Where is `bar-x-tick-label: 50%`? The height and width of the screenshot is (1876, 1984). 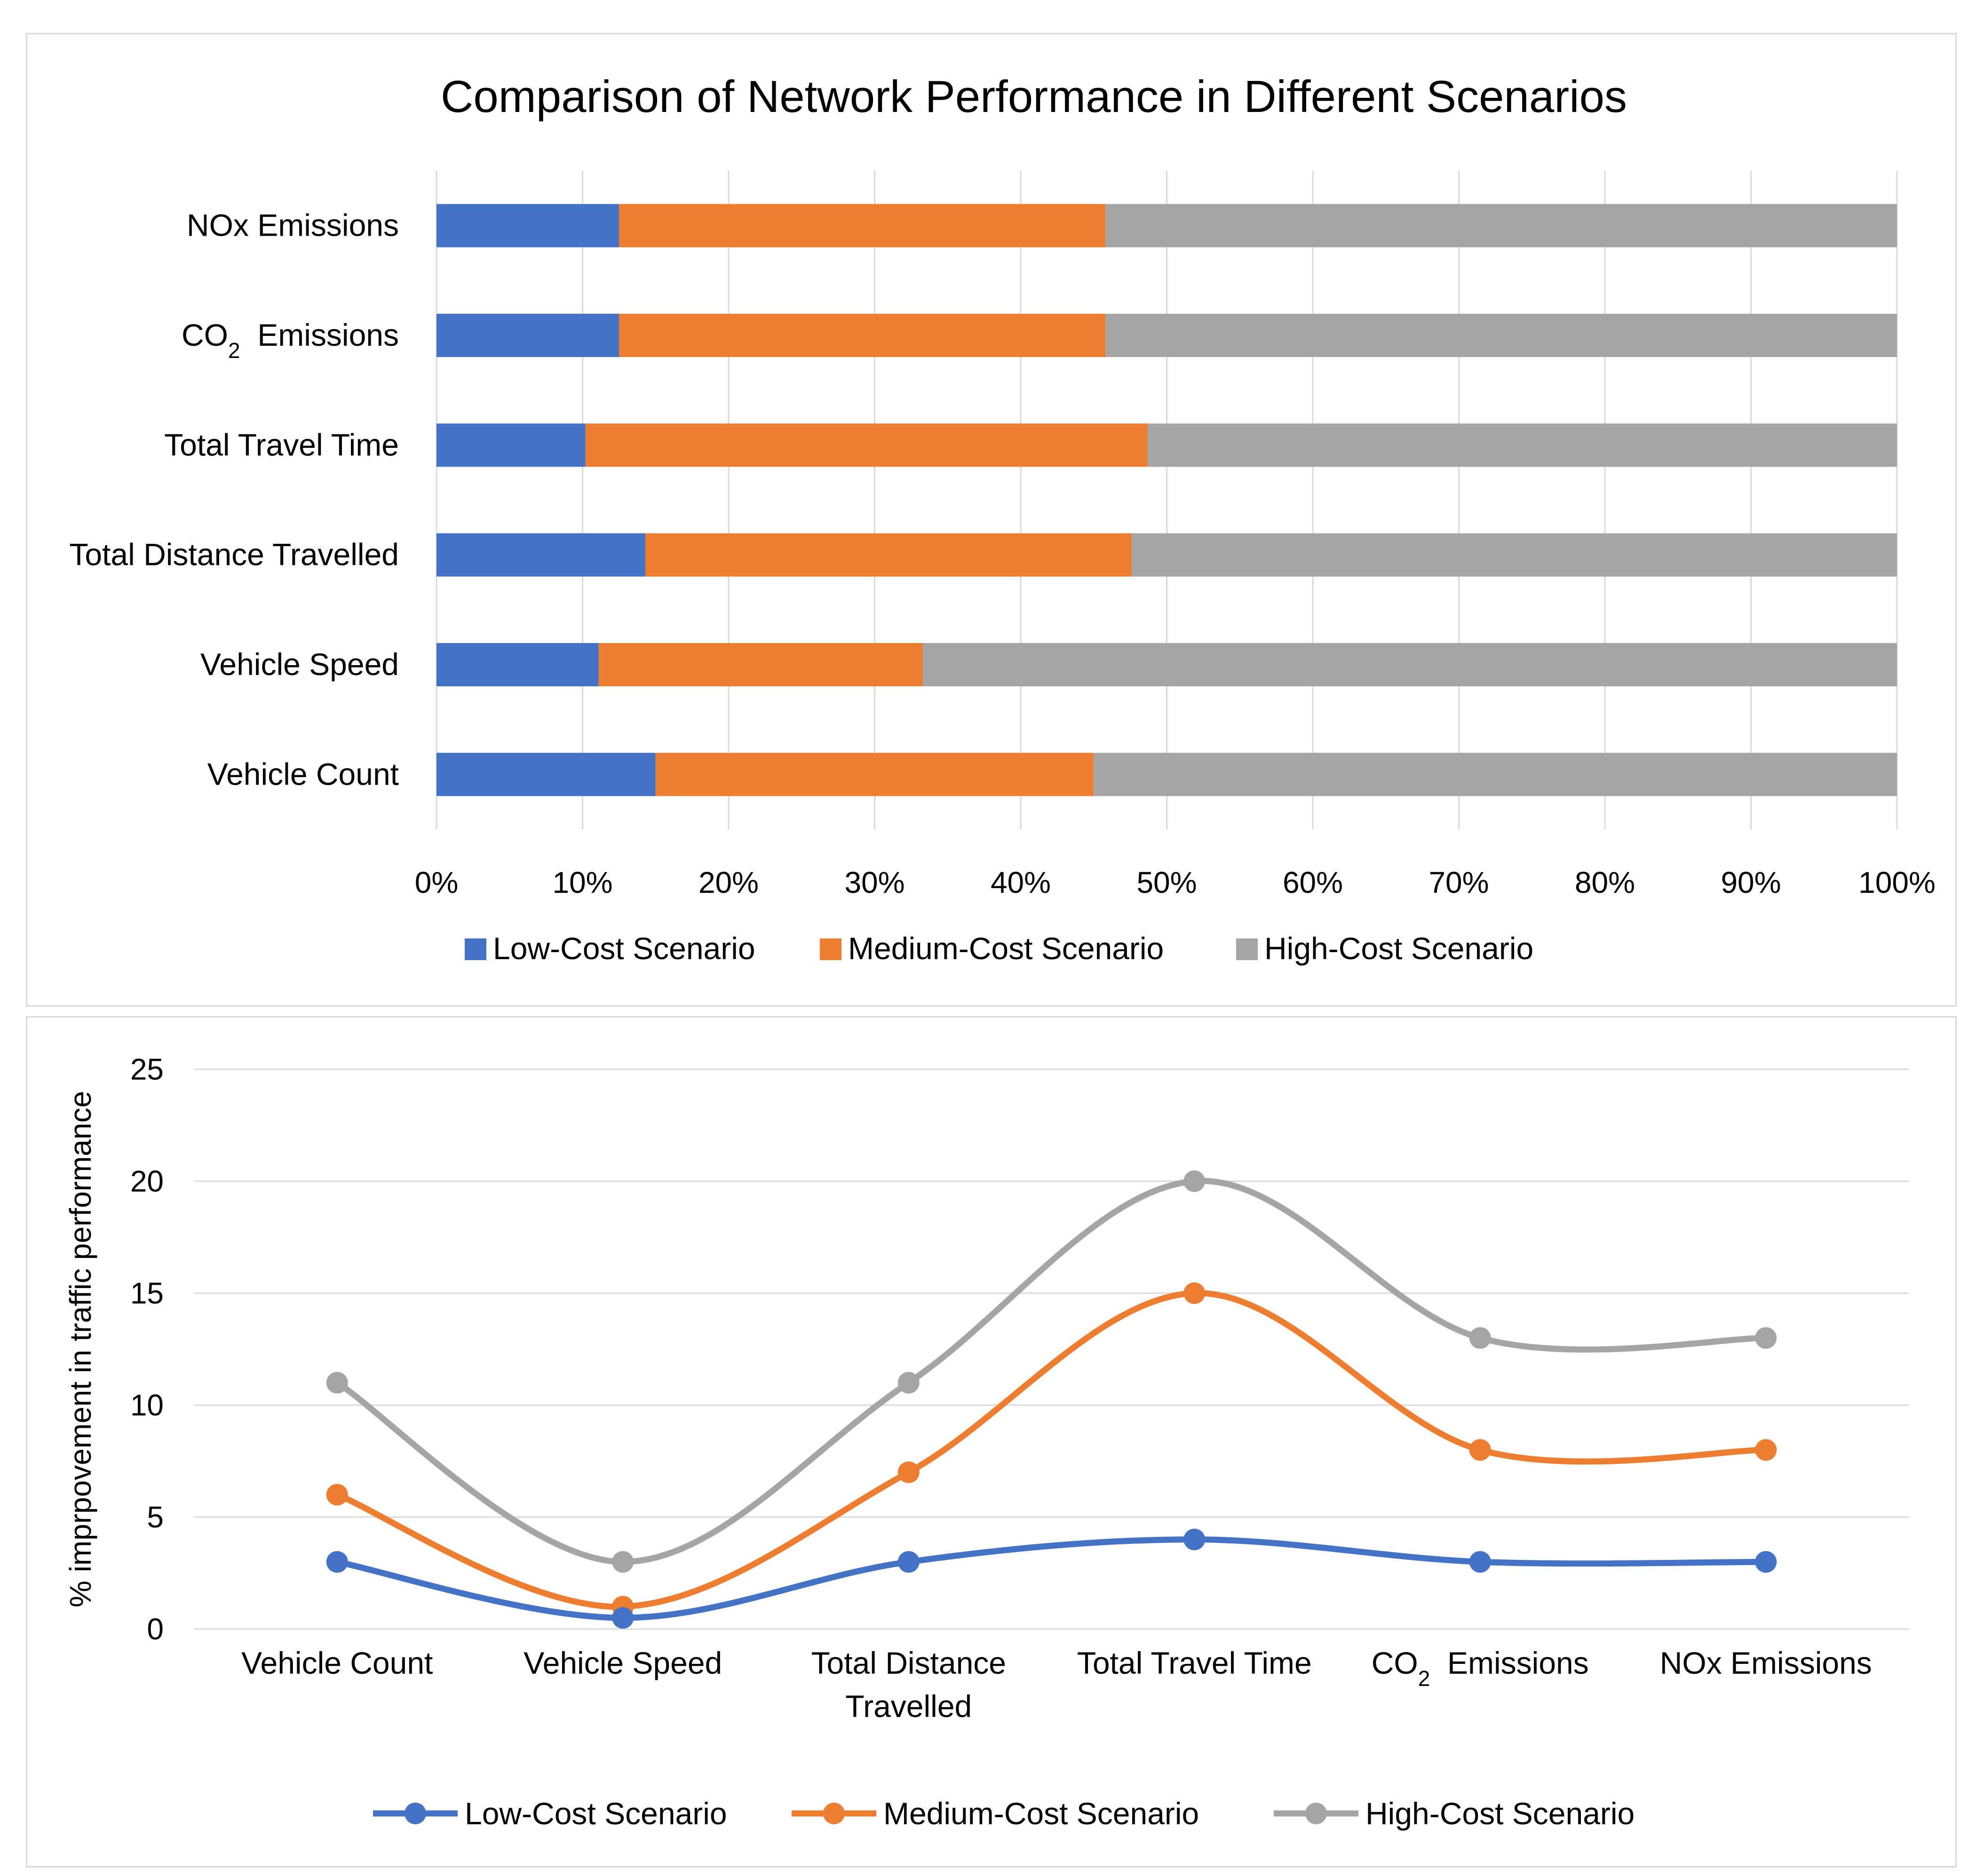
bar-x-tick-label: 50% is located at coordinates (1166, 882).